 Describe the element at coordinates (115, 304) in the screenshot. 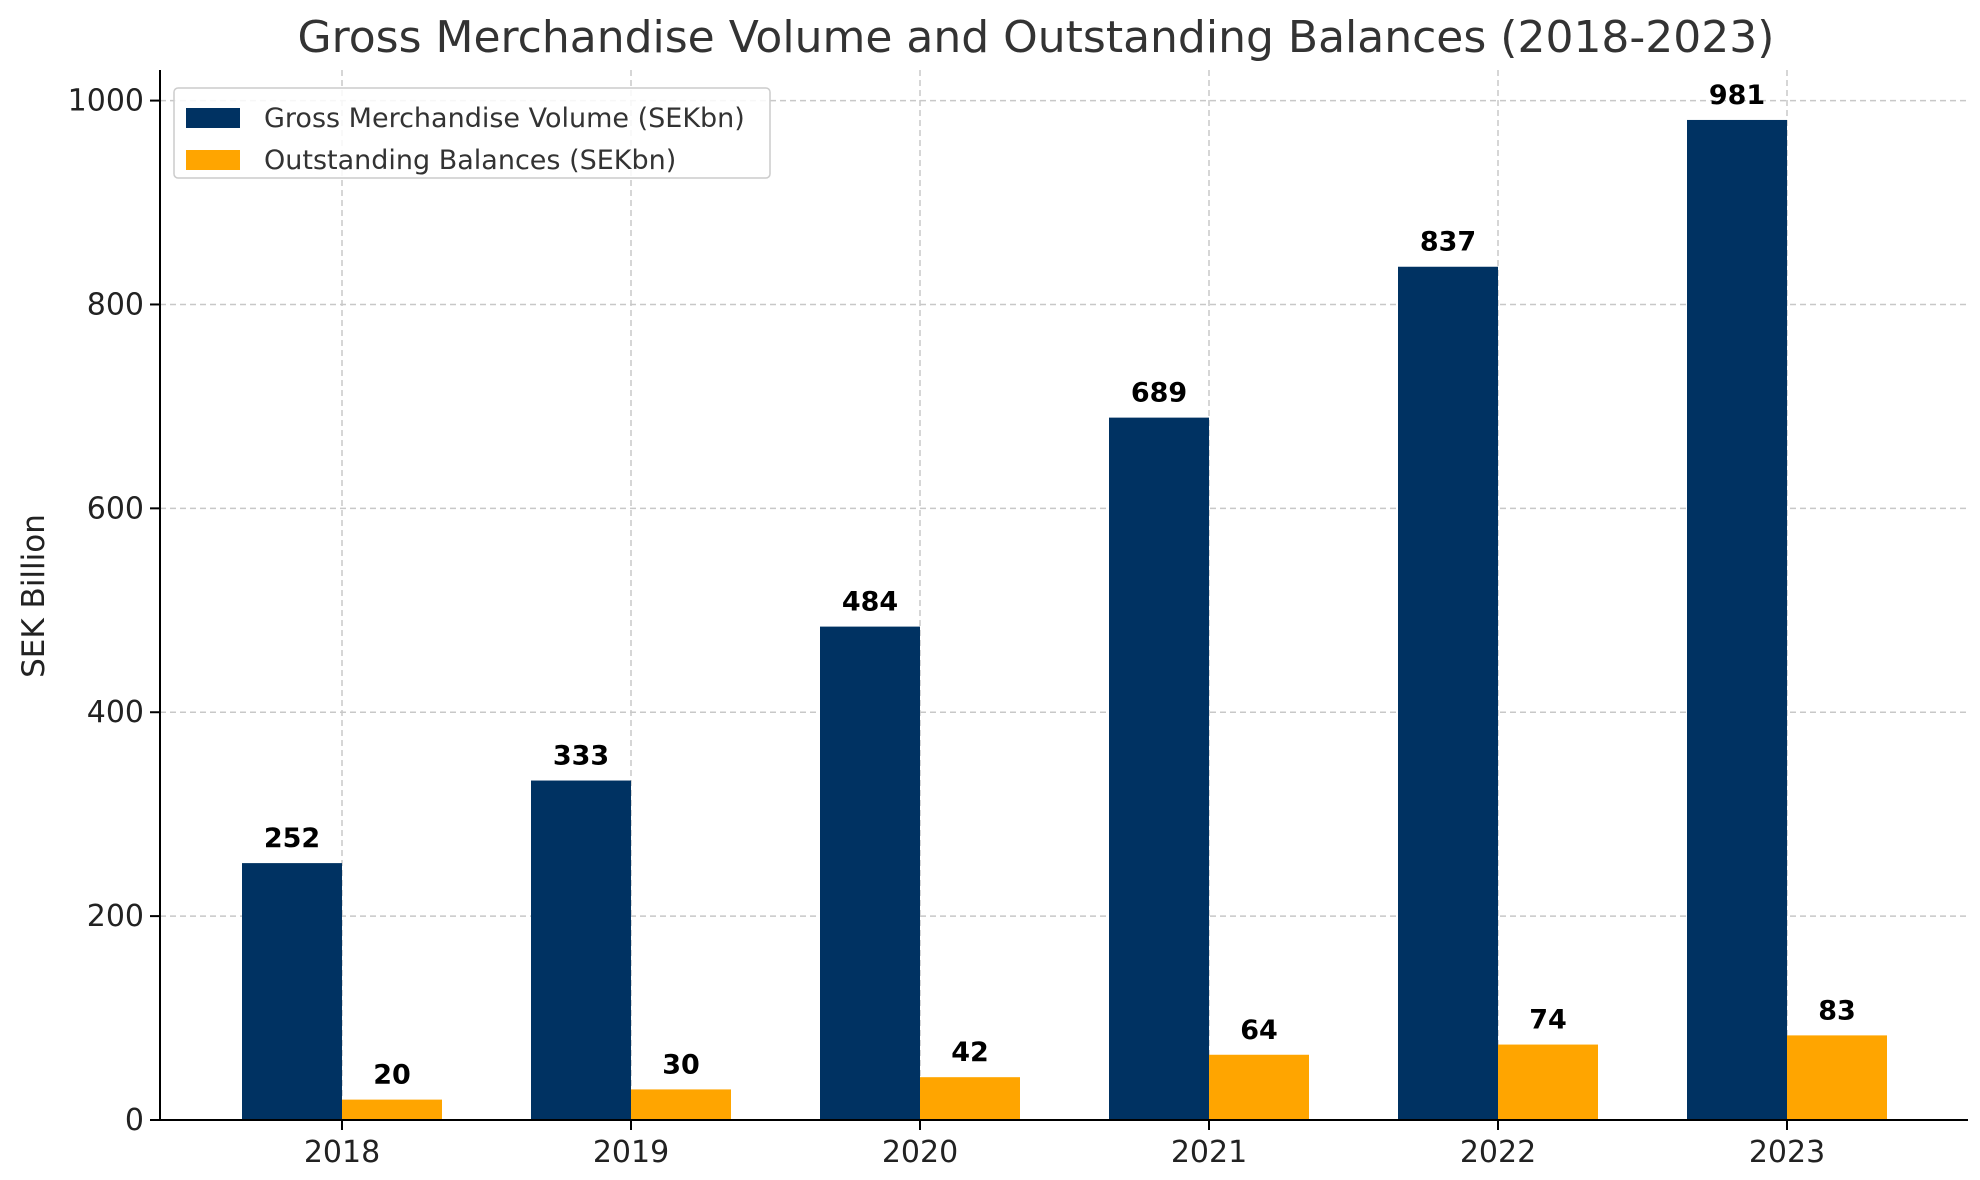

I see `y-tick-label: 800` at that location.